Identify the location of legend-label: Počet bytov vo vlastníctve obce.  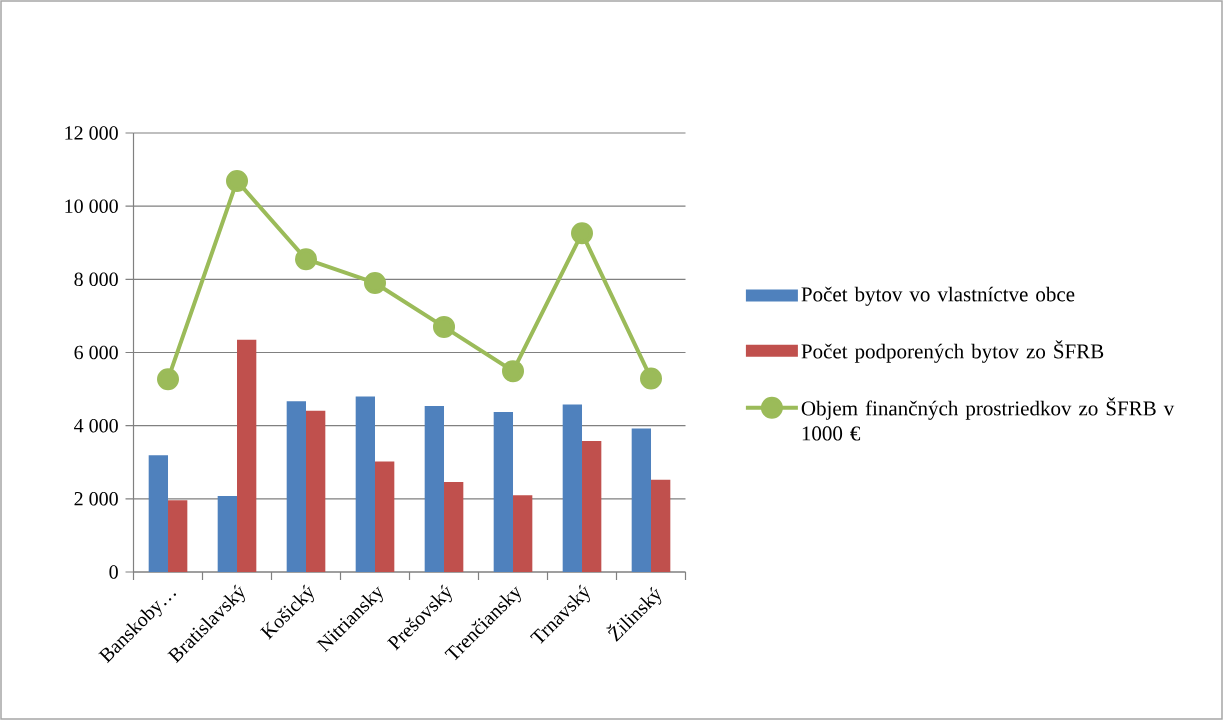
(938, 296).